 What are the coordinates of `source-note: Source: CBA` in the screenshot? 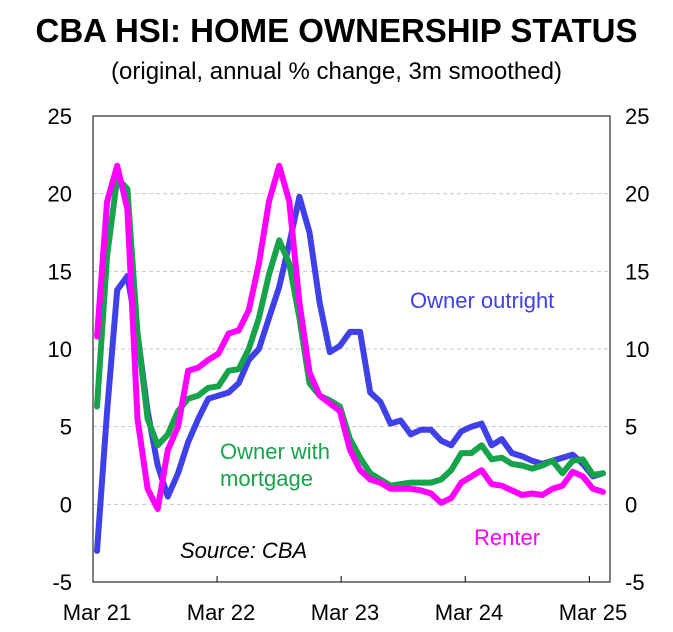 It's located at (243, 550).